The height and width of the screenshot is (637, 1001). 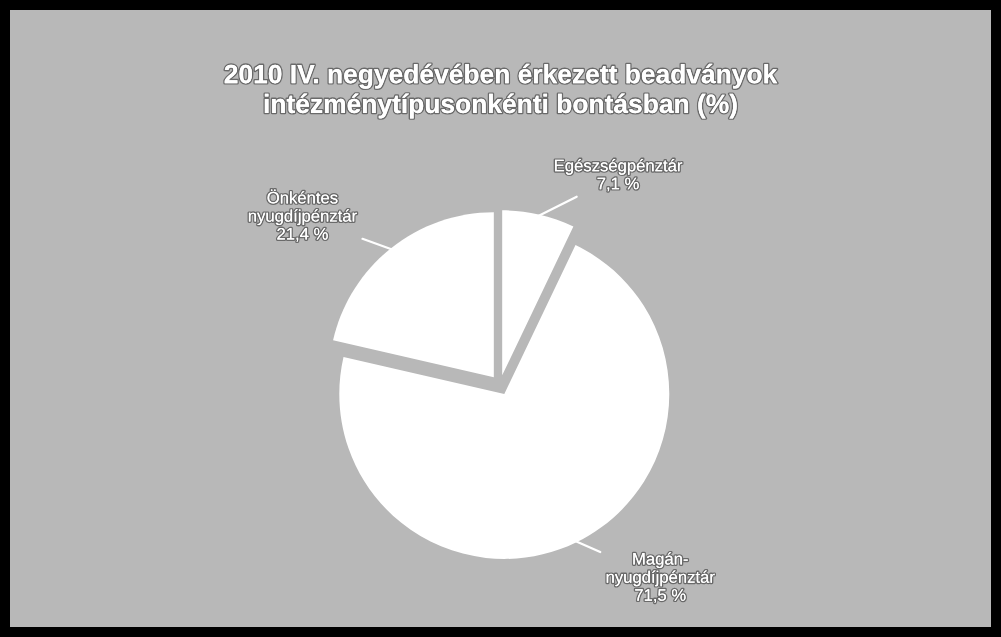 What do you see at coordinates (660, 569) in the screenshot?
I see `slice-label: Magán- nyugdíjpénztár` at bounding box center [660, 569].